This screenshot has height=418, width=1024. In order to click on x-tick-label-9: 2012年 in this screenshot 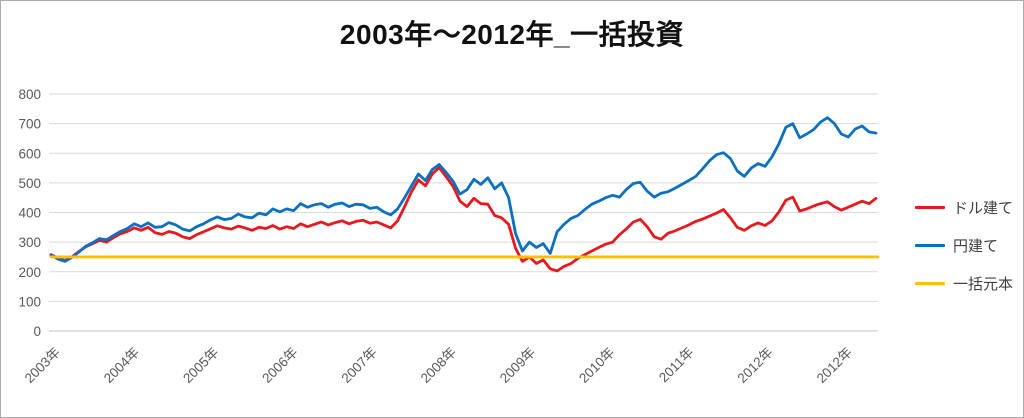, I will do `click(755, 365)`.